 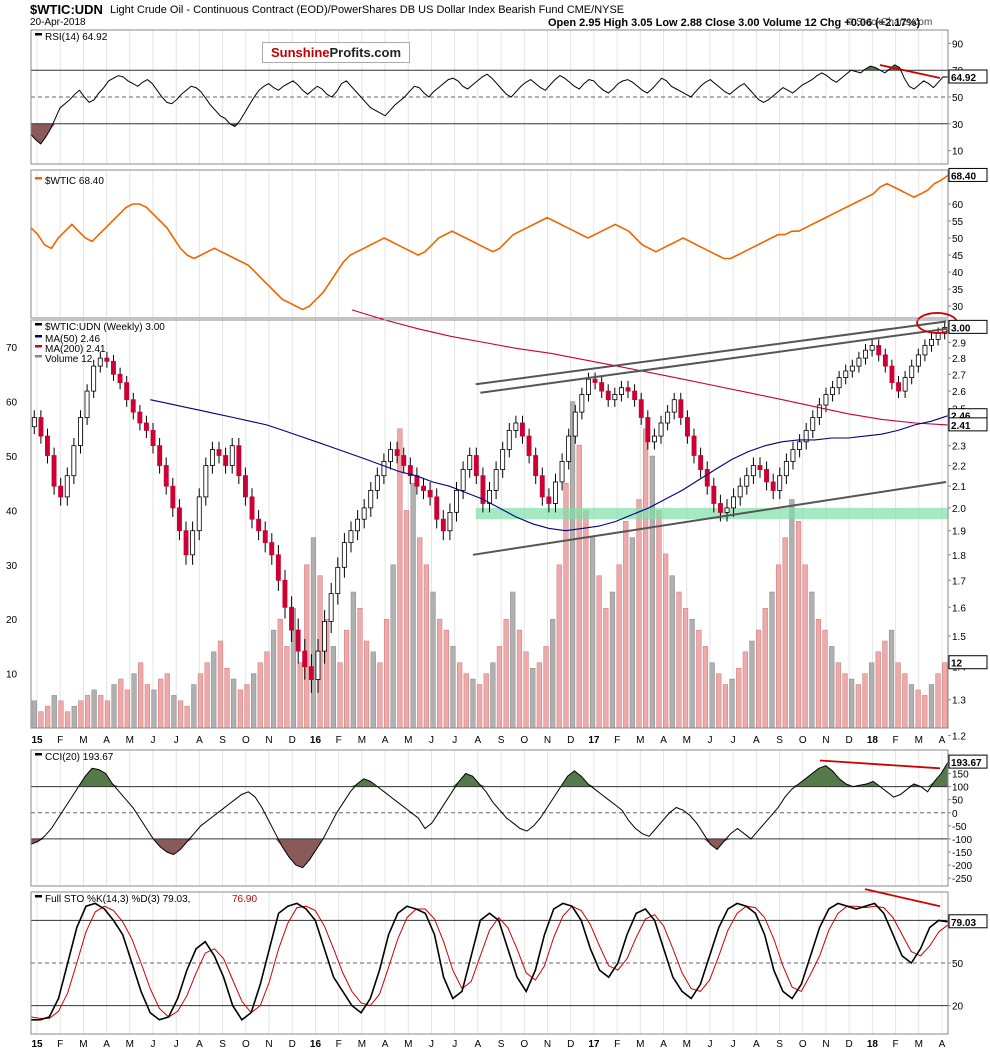 What do you see at coordinates (733, 740) in the screenshot?
I see `x-axis-label: J` at bounding box center [733, 740].